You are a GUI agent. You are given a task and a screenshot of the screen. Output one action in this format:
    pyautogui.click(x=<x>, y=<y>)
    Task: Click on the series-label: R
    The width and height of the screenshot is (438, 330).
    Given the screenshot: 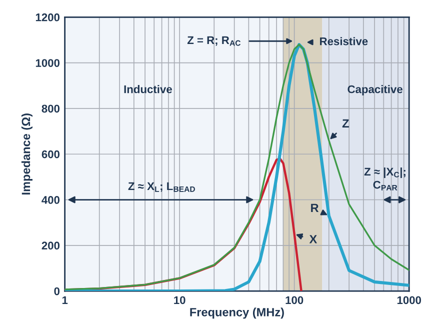 What is the action you would take?
    pyautogui.click(x=315, y=208)
    